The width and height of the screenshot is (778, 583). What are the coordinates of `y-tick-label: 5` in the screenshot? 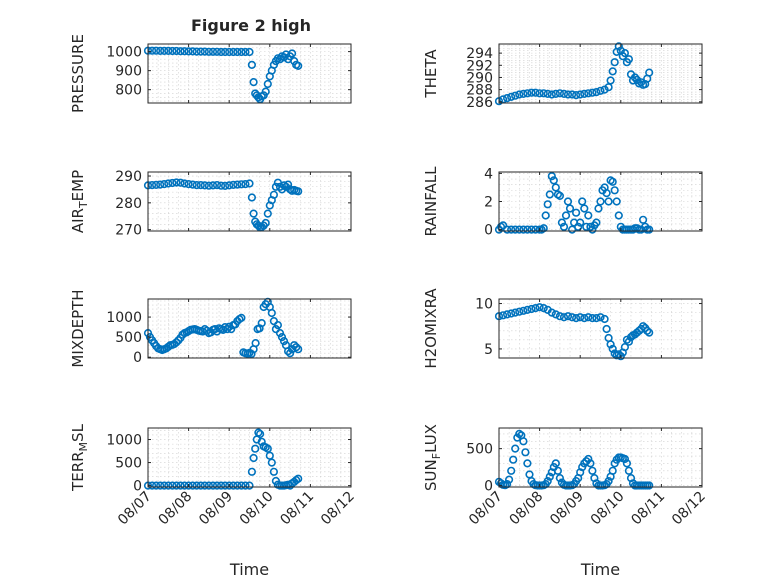 It's located at (488, 350).